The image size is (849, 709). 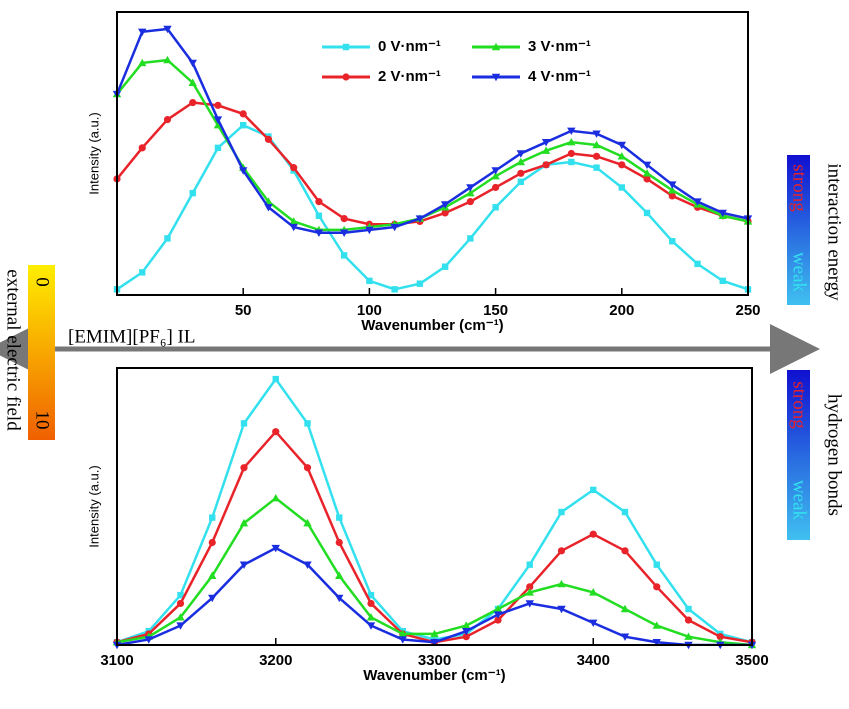 What do you see at coordinates (42, 420) in the screenshot?
I see `field-max: 10` at bounding box center [42, 420].